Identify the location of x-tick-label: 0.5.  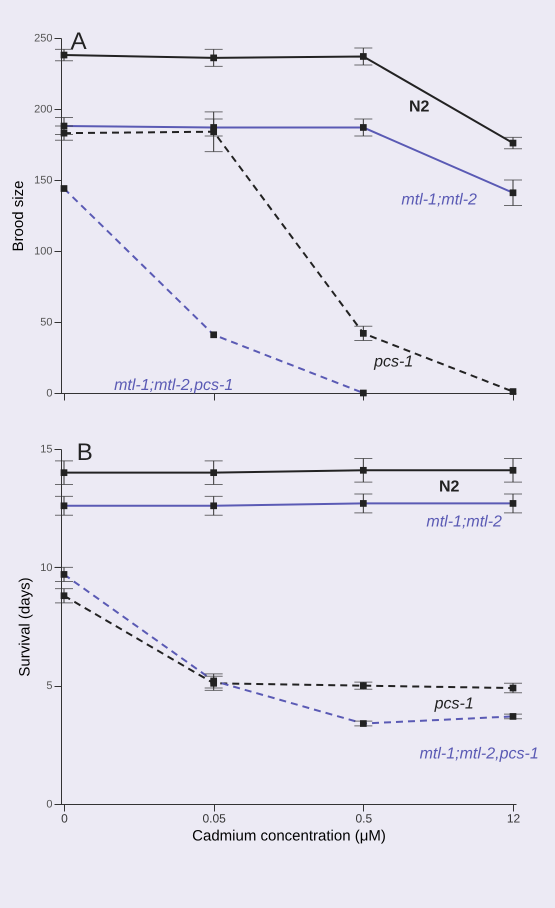
(363, 819).